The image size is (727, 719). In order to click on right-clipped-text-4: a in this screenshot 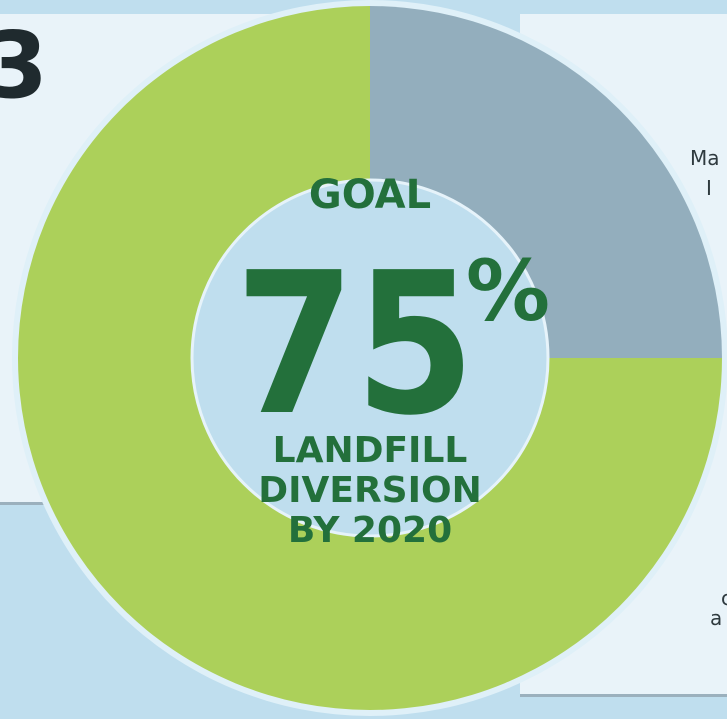, I will do `click(716, 618)`.